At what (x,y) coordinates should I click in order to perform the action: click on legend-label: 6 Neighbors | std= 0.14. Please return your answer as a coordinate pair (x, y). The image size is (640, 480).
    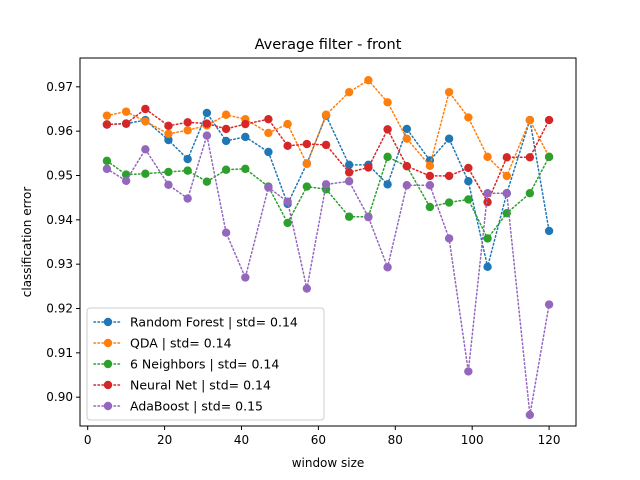
    Looking at the image, I should click on (204, 364).